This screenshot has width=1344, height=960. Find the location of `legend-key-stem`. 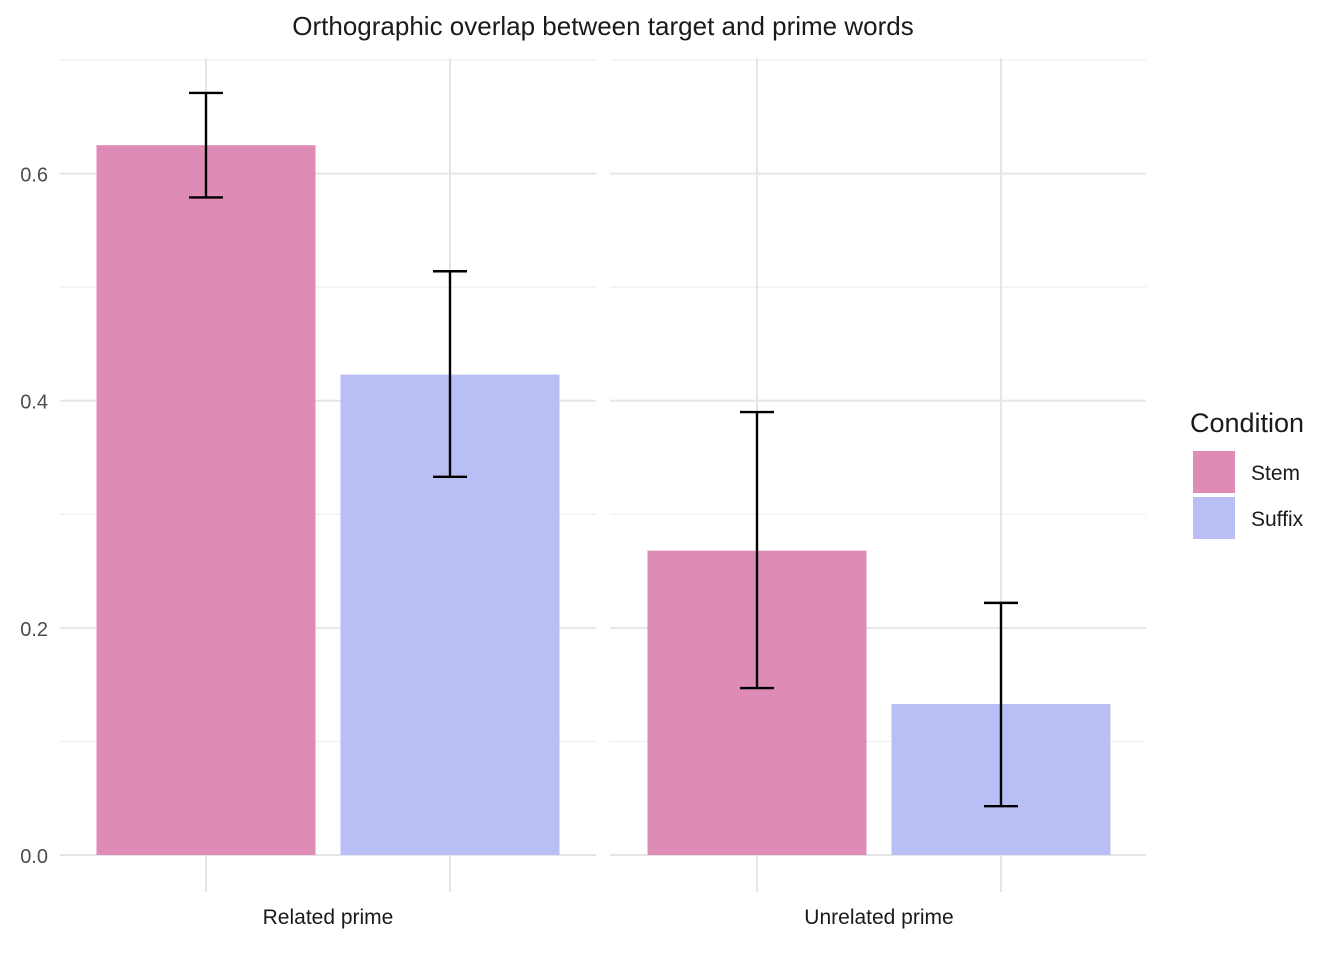

legend-key-stem is located at coordinates (1214, 472).